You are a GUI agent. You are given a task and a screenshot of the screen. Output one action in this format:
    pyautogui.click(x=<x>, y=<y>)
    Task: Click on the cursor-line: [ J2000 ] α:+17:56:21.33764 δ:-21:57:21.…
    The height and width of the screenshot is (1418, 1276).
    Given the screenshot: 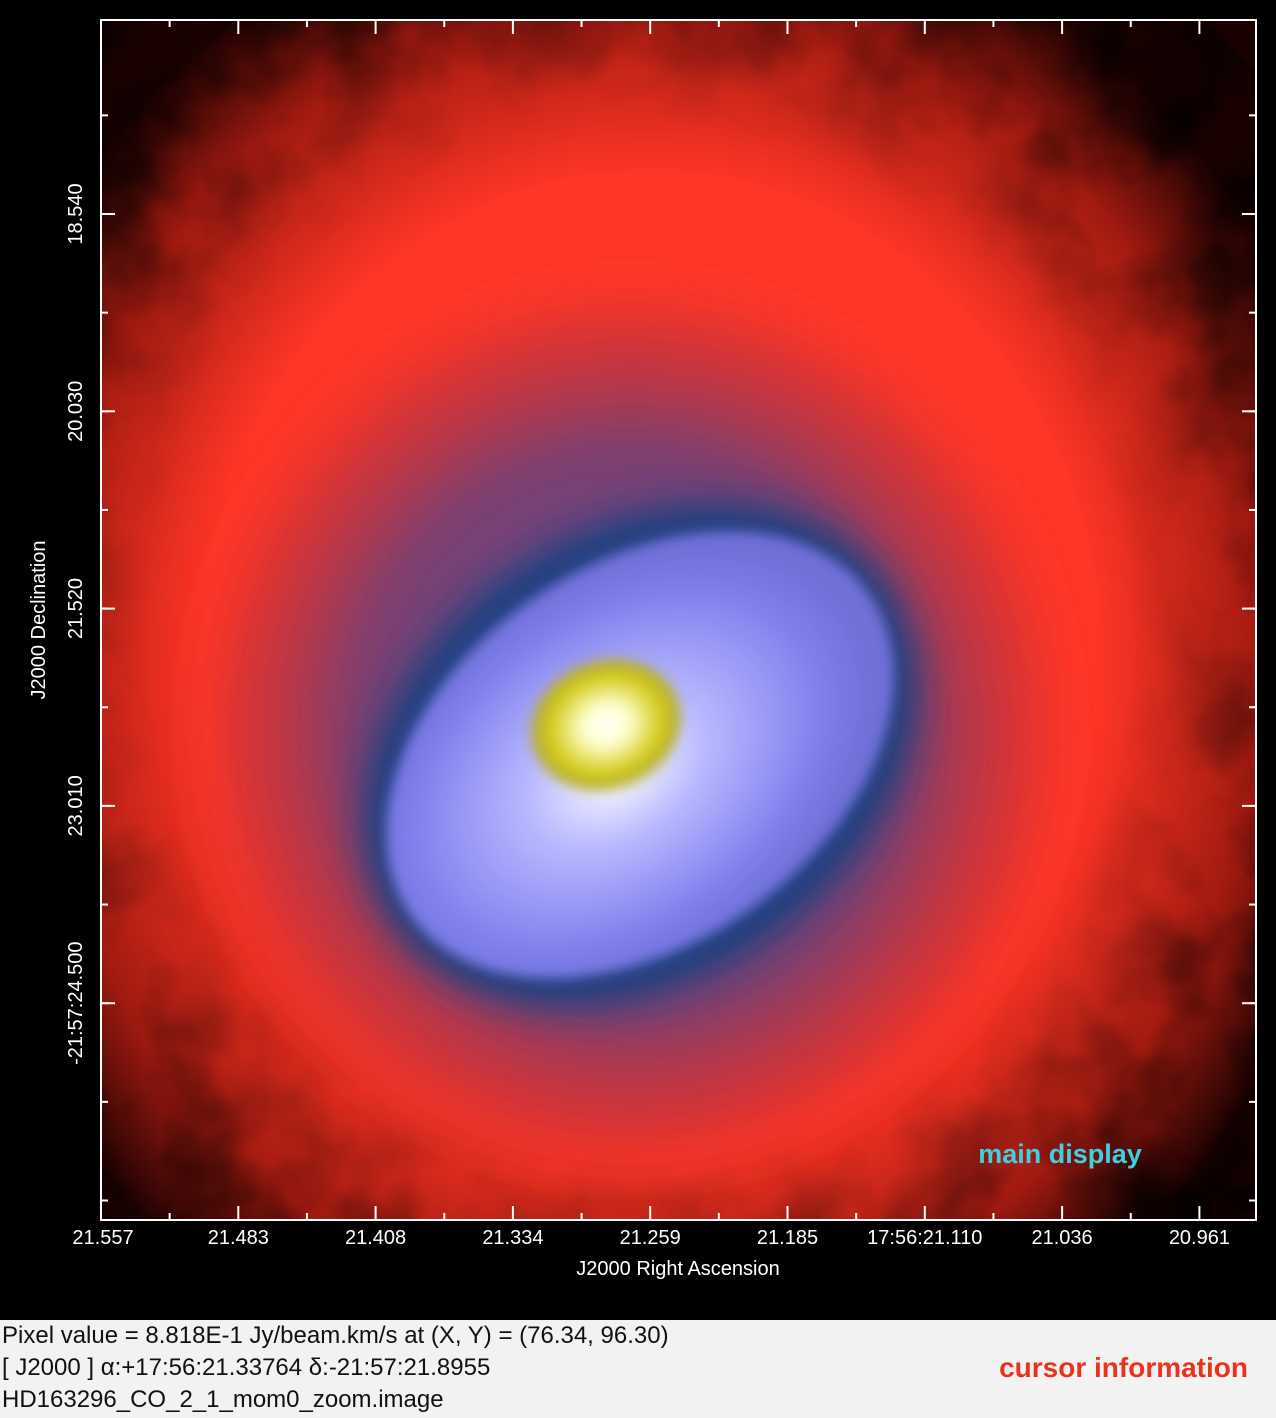 What is the action you would take?
    pyautogui.click(x=246, y=1367)
    